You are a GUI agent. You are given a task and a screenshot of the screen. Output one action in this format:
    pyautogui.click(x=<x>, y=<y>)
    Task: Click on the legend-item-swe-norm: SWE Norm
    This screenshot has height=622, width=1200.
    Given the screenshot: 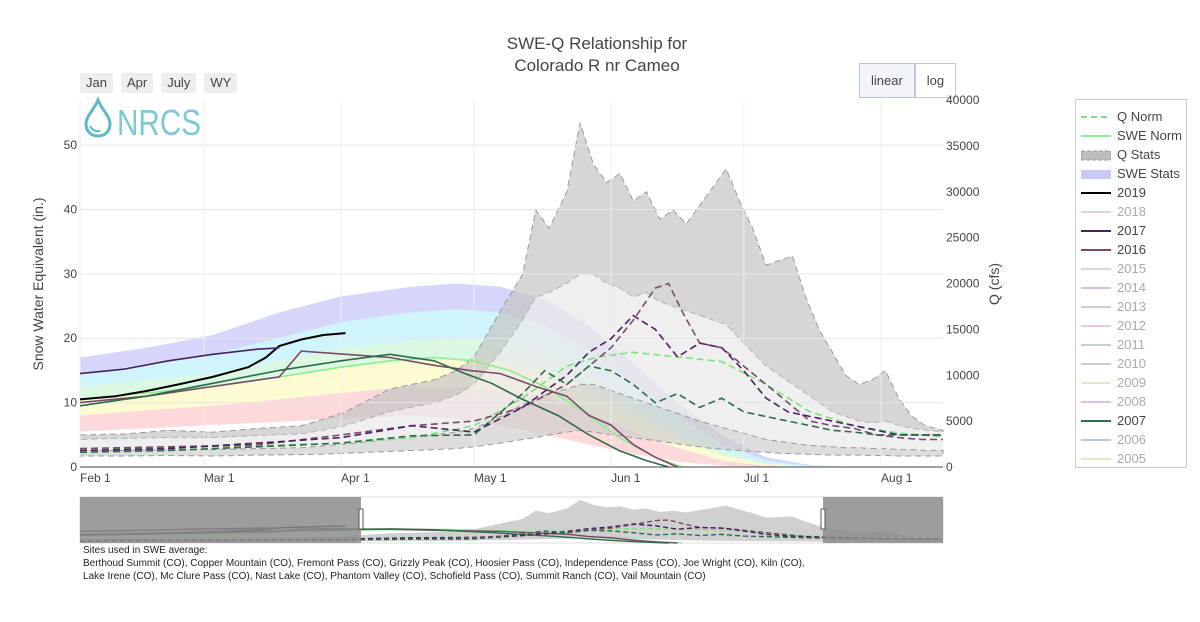 What is the action you would take?
    pyautogui.click(x=1129, y=135)
    